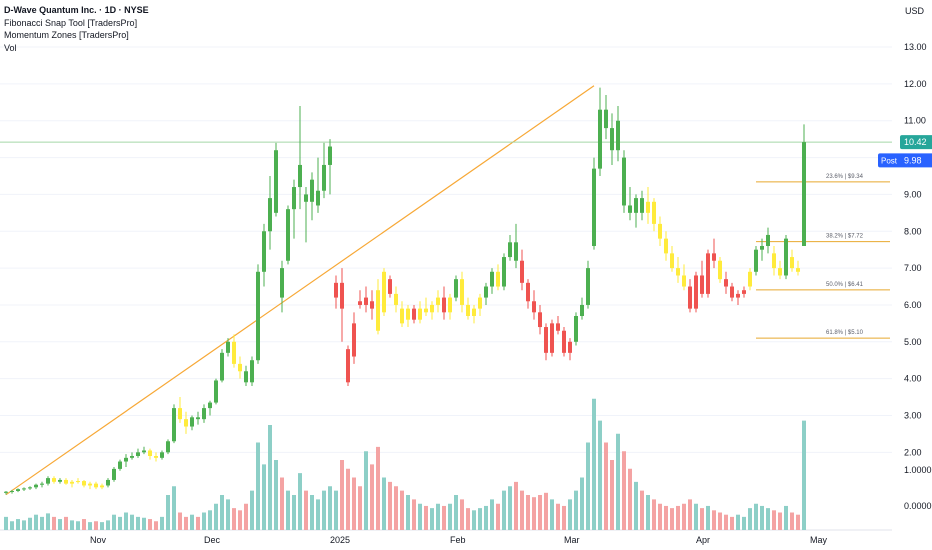 The height and width of the screenshot is (550, 932). I want to click on indicator-momentum-label: Momentum Zones [TradersPro], so click(66, 35).